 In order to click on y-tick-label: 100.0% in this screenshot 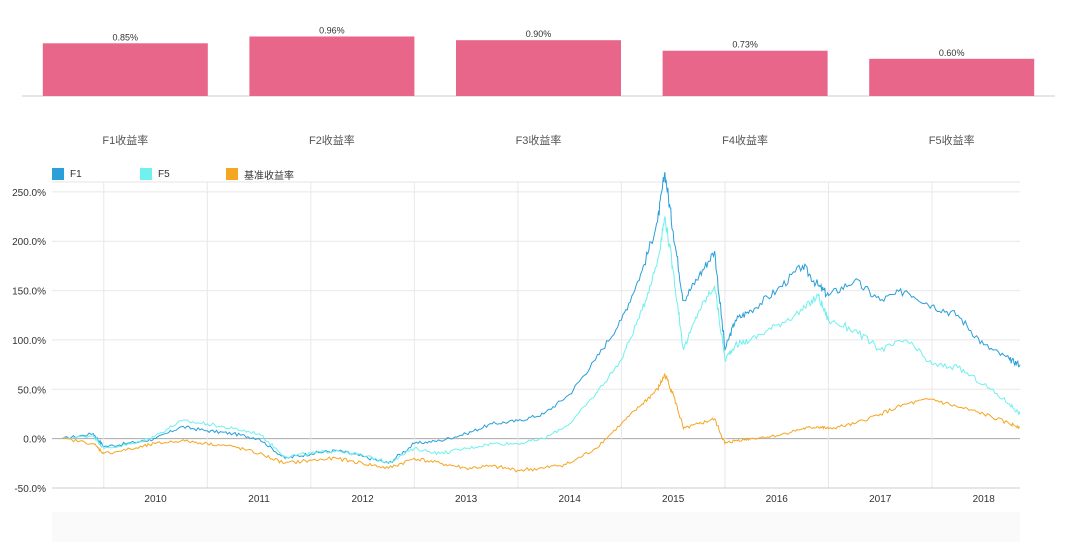, I will do `click(29, 341)`.